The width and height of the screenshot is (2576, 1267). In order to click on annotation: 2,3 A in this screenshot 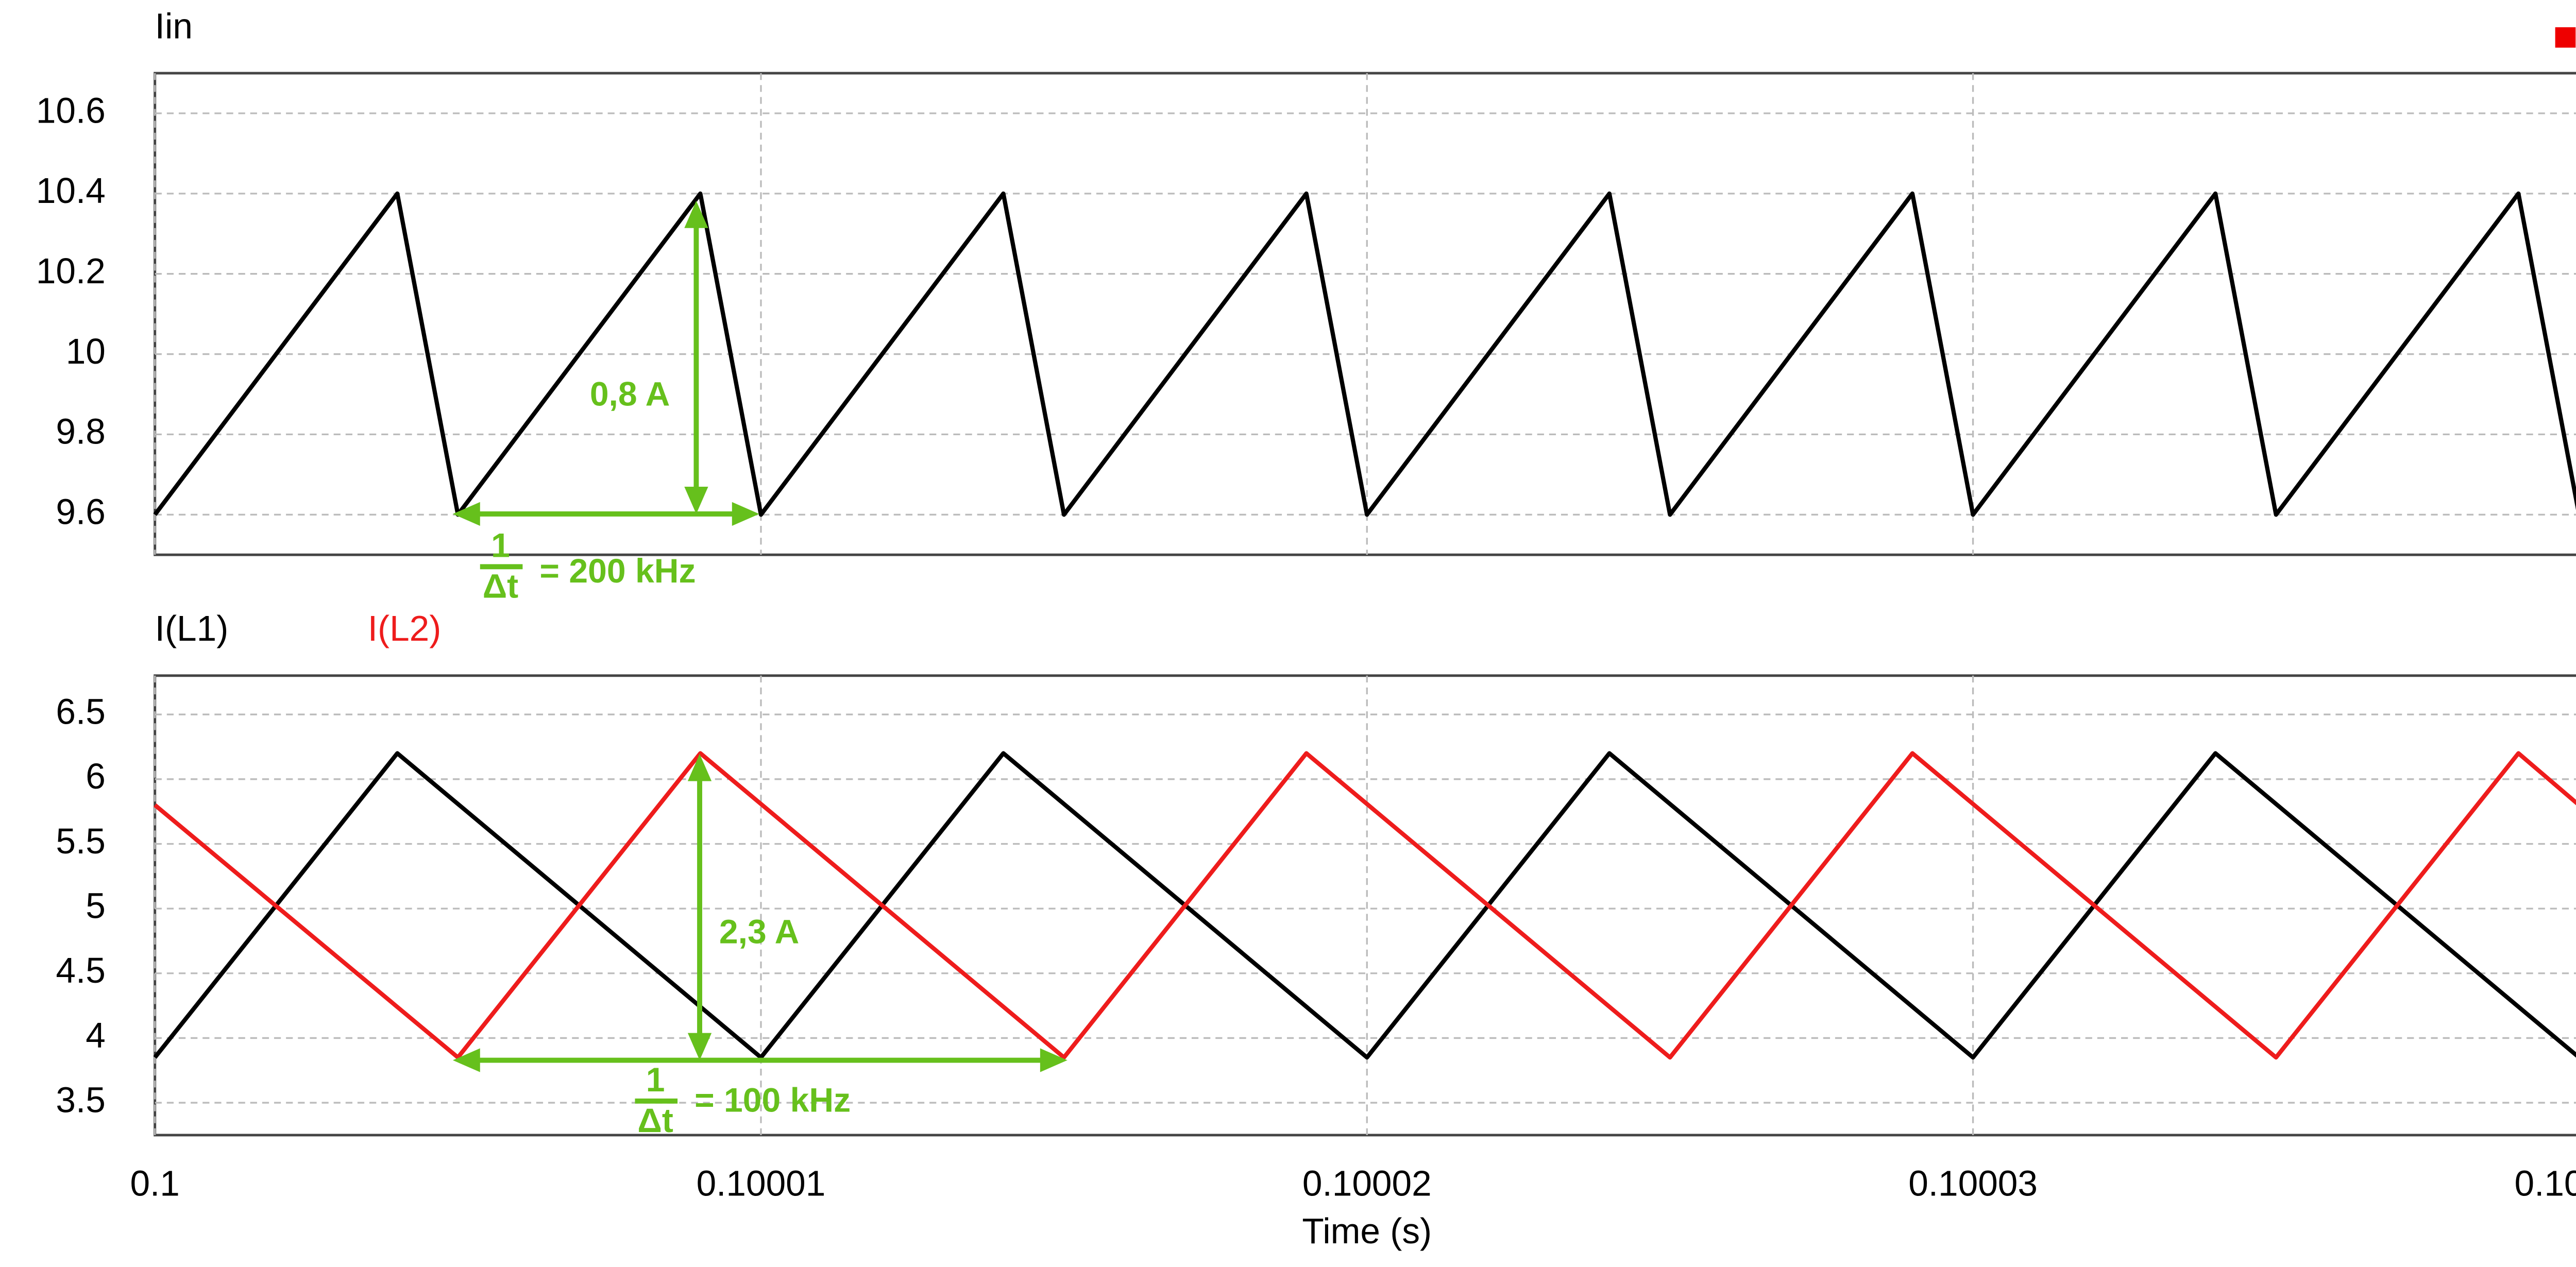, I will do `click(759, 932)`.